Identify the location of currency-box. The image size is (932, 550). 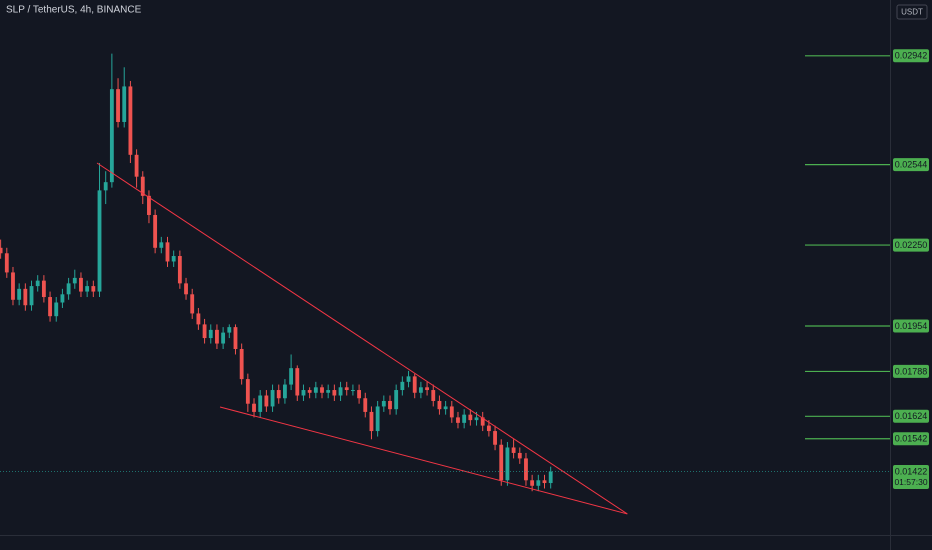
(912, 12).